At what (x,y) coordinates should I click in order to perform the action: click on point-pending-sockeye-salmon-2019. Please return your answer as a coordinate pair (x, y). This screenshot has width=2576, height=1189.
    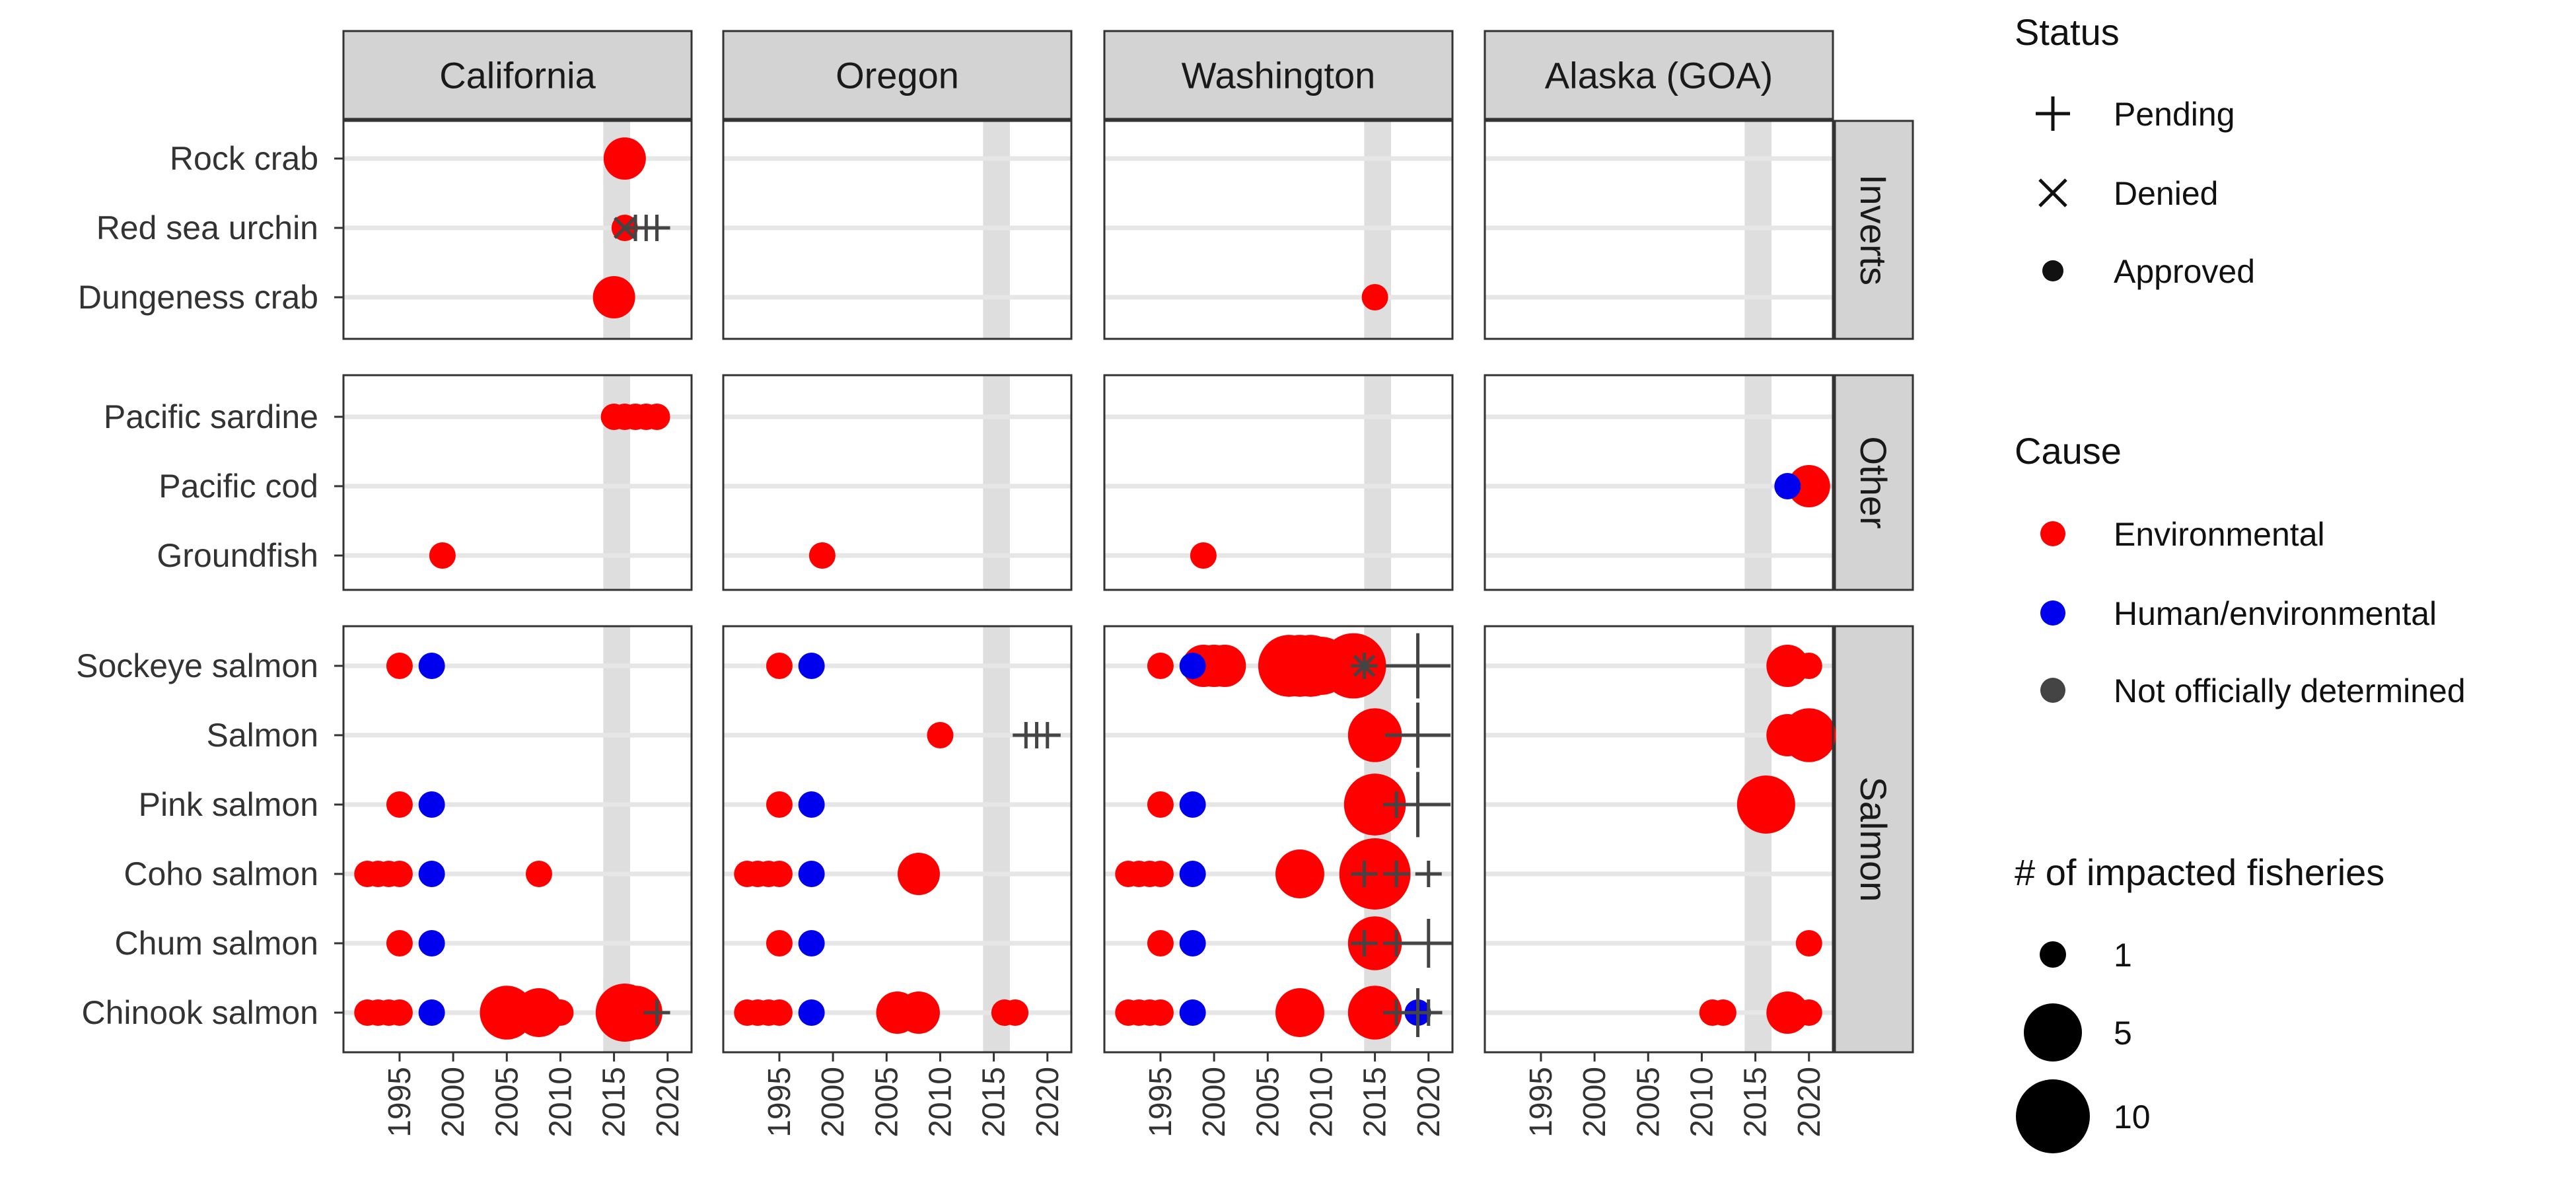
    Looking at the image, I should click on (1417, 666).